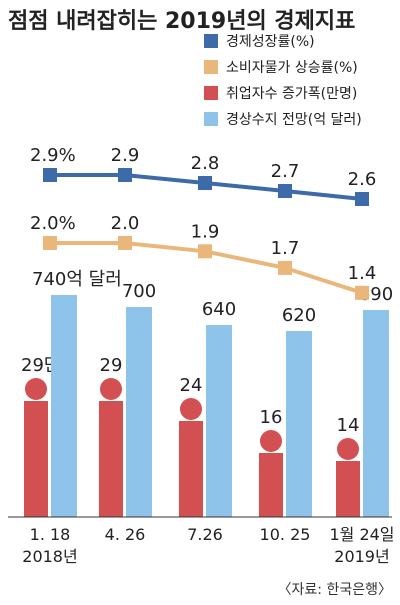 The height and width of the screenshot is (605, 400). What do you see at coordinates (361, 556) in the screenshot?
I see `x-year-label-4: 2019년` at bounding box center [361, 556].